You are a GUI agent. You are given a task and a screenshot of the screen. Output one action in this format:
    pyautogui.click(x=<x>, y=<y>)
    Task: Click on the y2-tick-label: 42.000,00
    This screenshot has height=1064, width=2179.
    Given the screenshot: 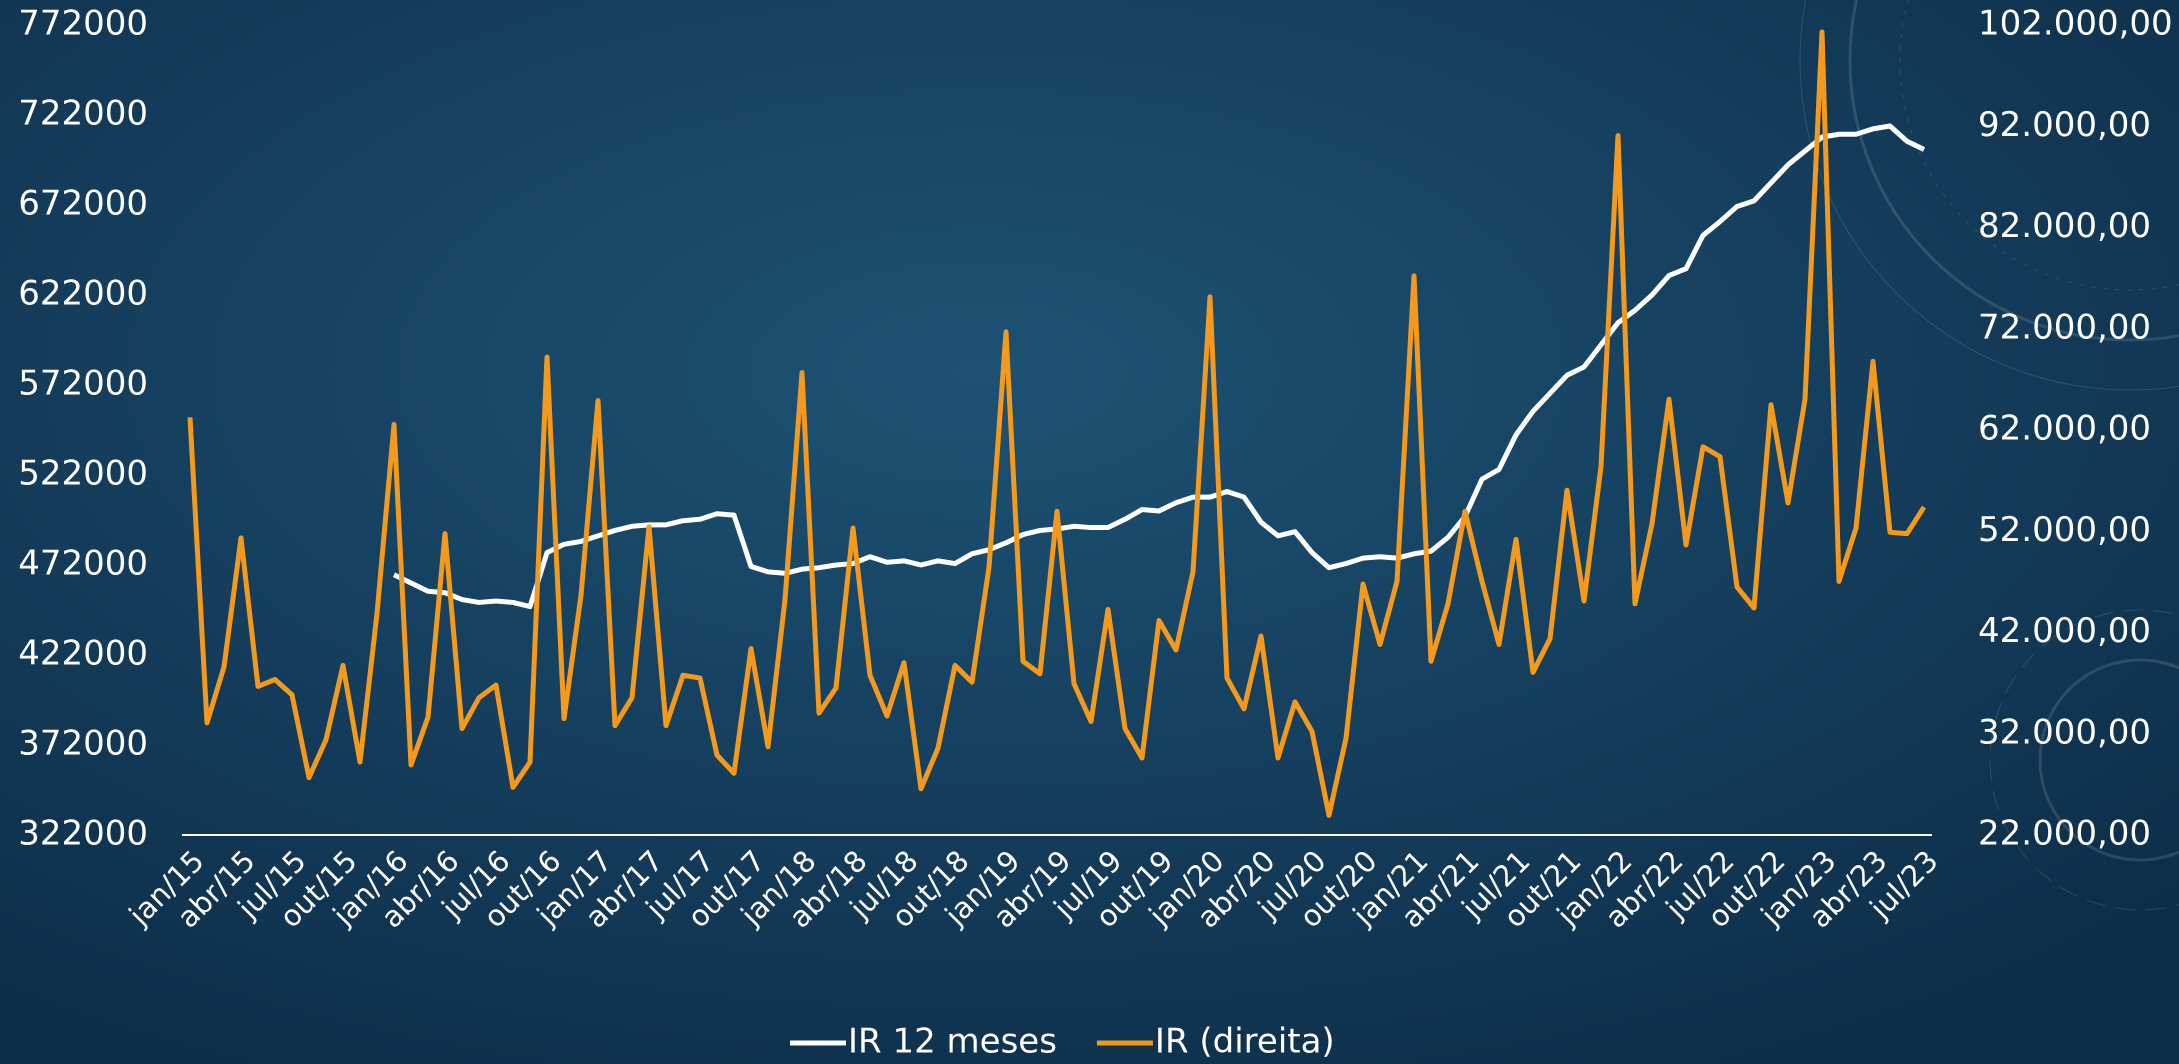 What is the action you would take?
    pyautogui.click(x=2064, y=631)
    